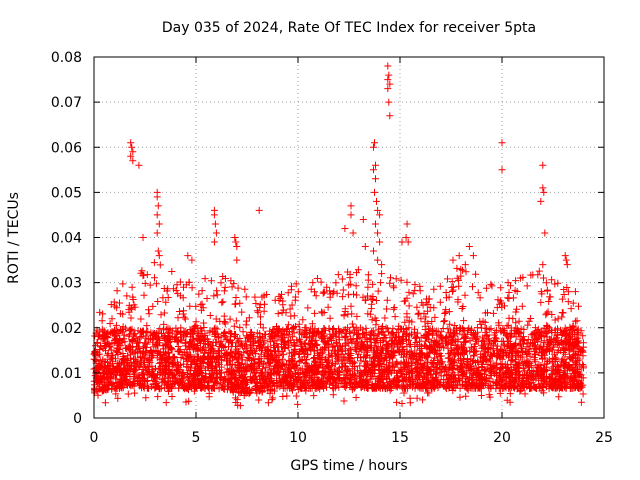  I want to click on x-tick-label: 15, so click(400, 438).